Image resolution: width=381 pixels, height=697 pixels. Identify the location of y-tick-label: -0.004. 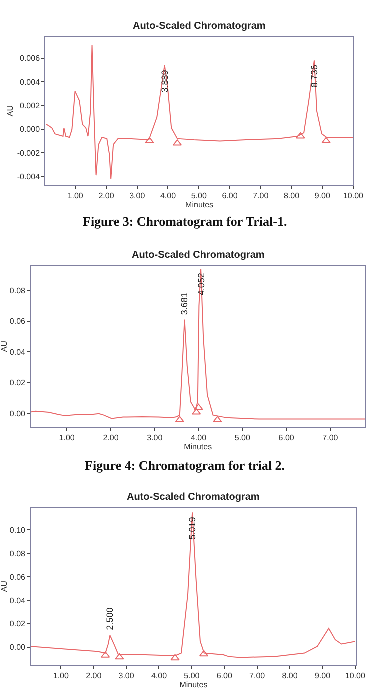
(29, 177).